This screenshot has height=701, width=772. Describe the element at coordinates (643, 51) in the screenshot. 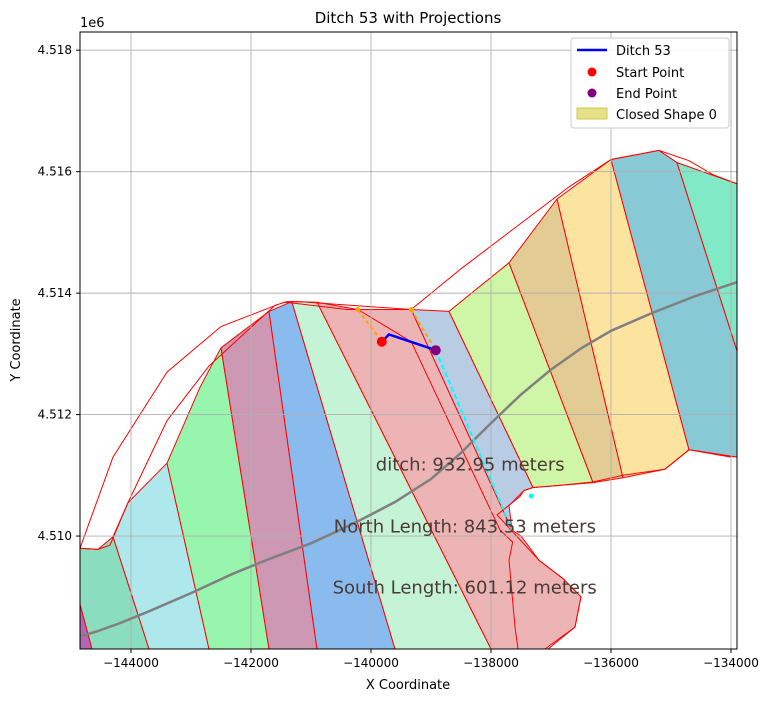

I see `legend-ditch-label: Ditch 53` at that location.